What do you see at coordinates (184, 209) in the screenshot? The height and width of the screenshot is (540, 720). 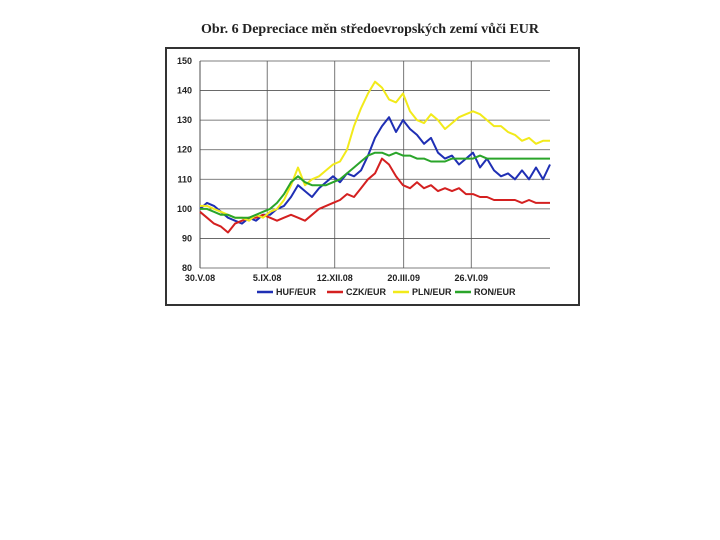 I see `y-tick-label: 100` at bounding box center [184, 209].